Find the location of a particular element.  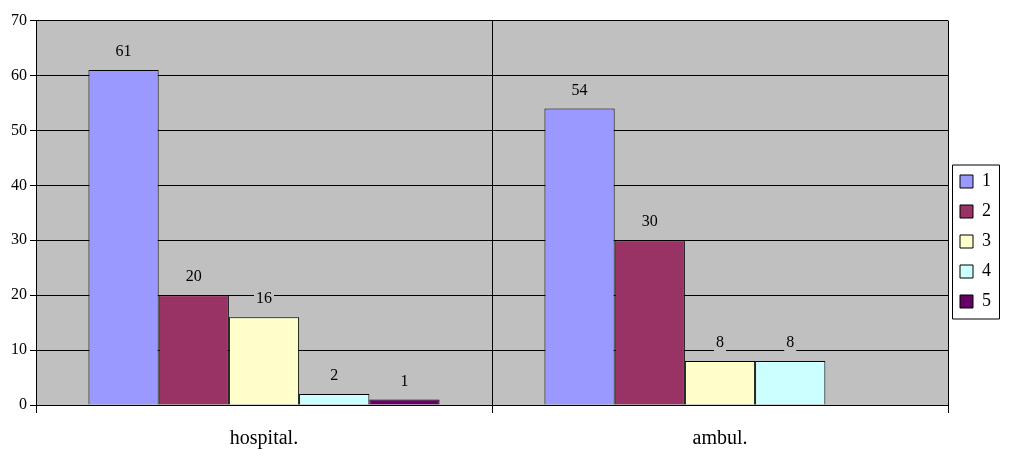

y-tick-label: 40 is located at coordinates (19, 184).